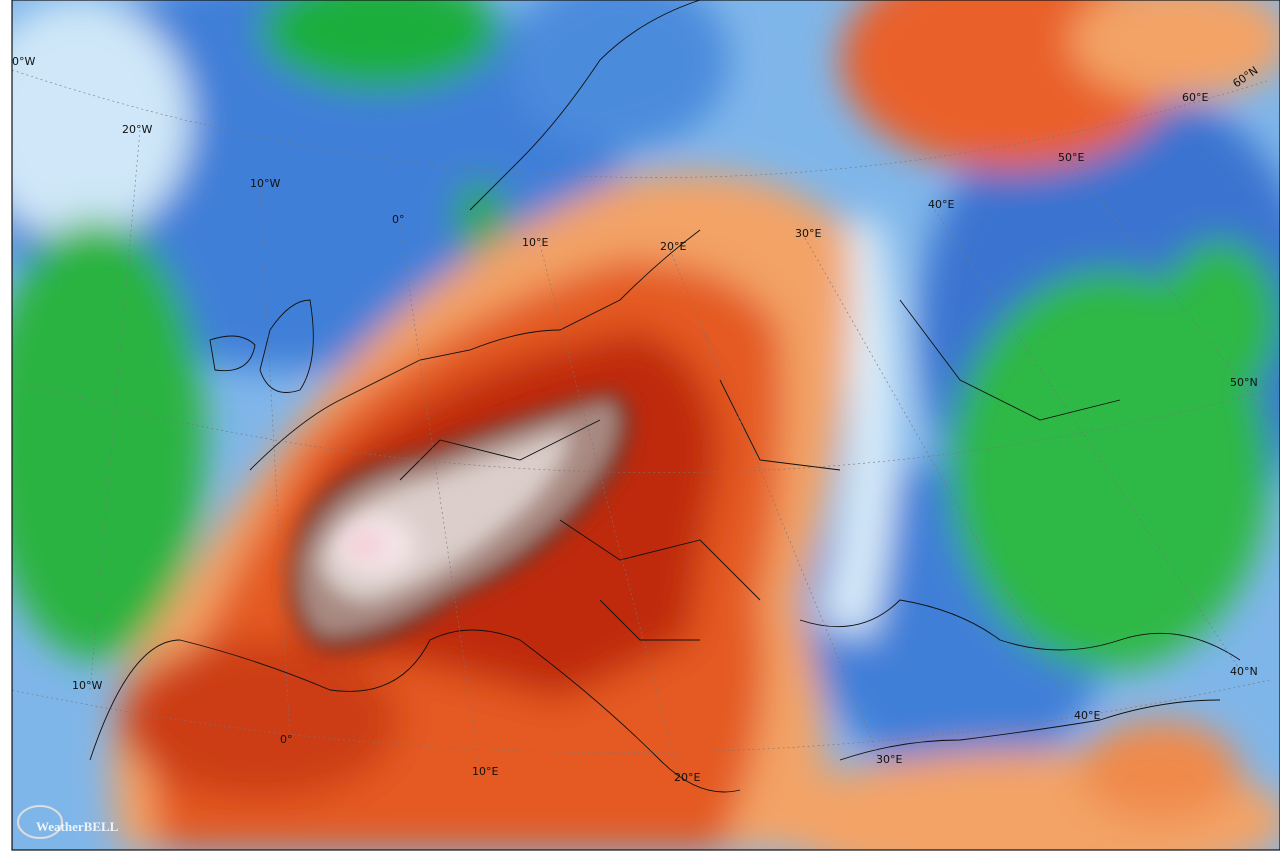  I want to click on longitude-label: 20°W, so click(137, 129).